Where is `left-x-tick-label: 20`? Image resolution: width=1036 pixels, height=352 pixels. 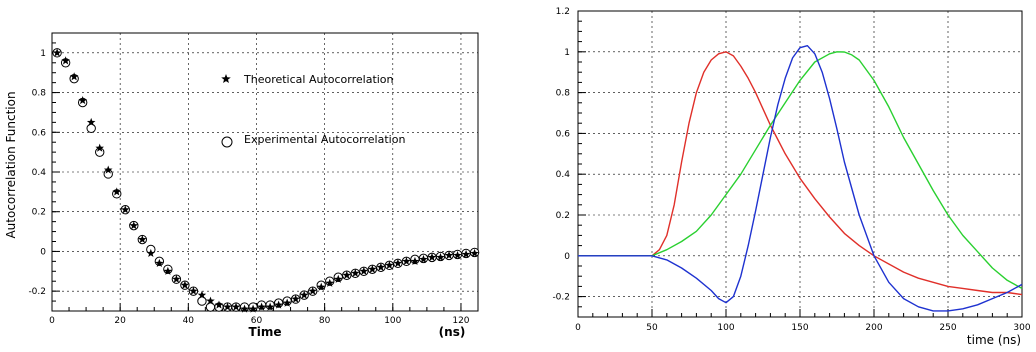 left-x-tick-label: 20 is located at coordinates (120, 321).